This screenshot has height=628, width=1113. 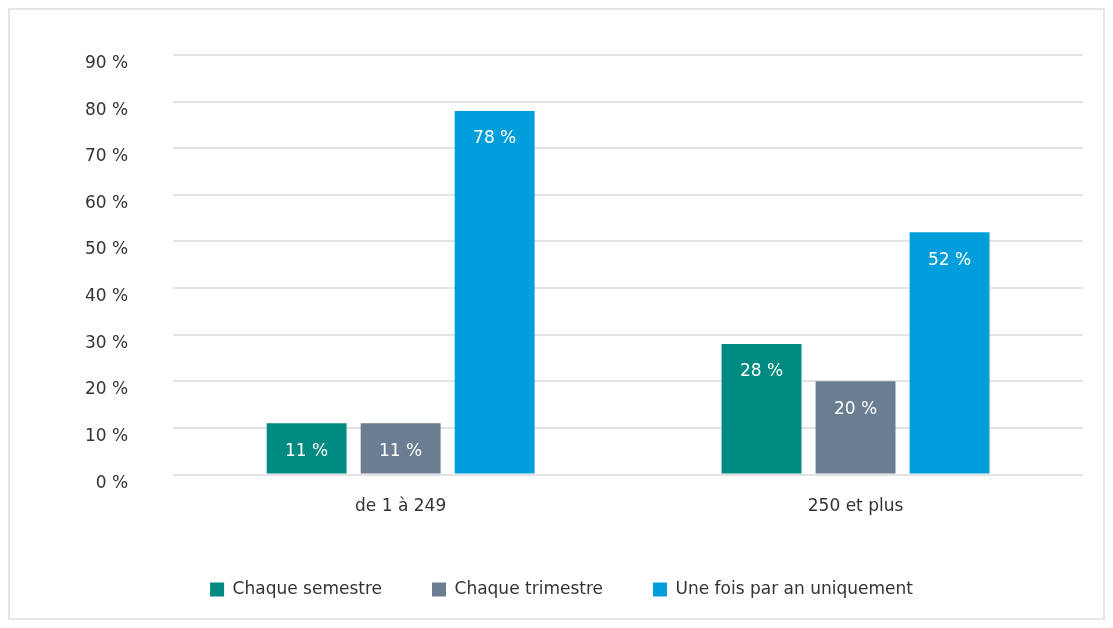 What do you see at coordinates (106, 341) in the screenshot?
I see `y-tick-label: 30 %` at bounding box center [106, 341].